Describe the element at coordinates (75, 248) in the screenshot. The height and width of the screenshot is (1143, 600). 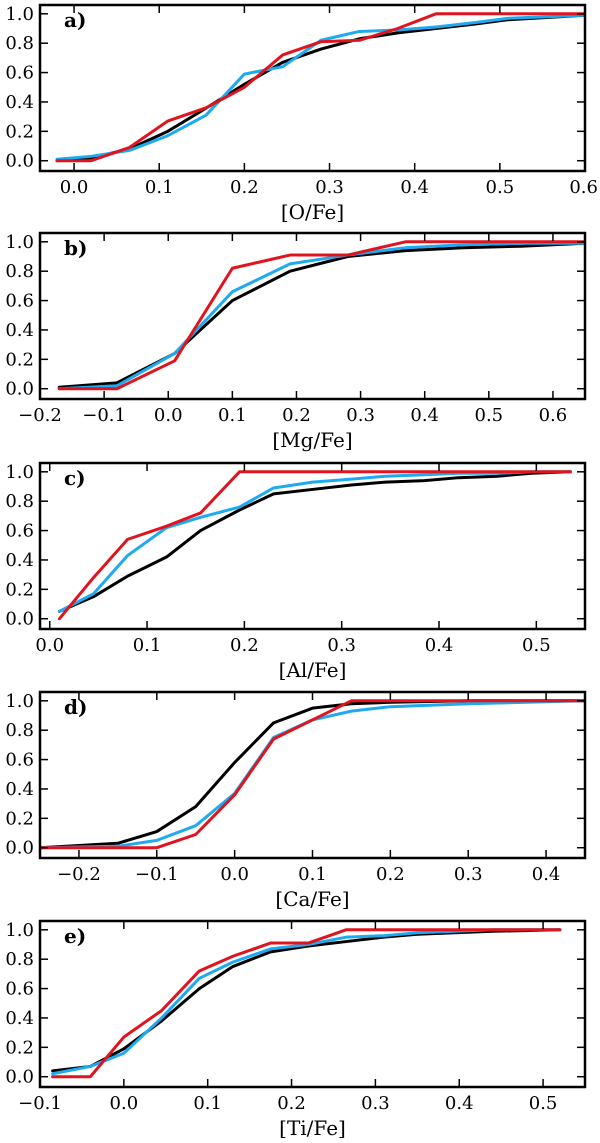
I see `panel-label: b)` at that location.